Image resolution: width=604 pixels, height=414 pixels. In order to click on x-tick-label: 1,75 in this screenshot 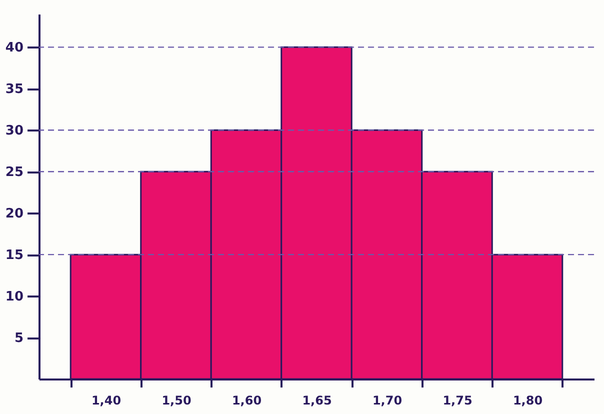, I will do `click(457, 401)`.